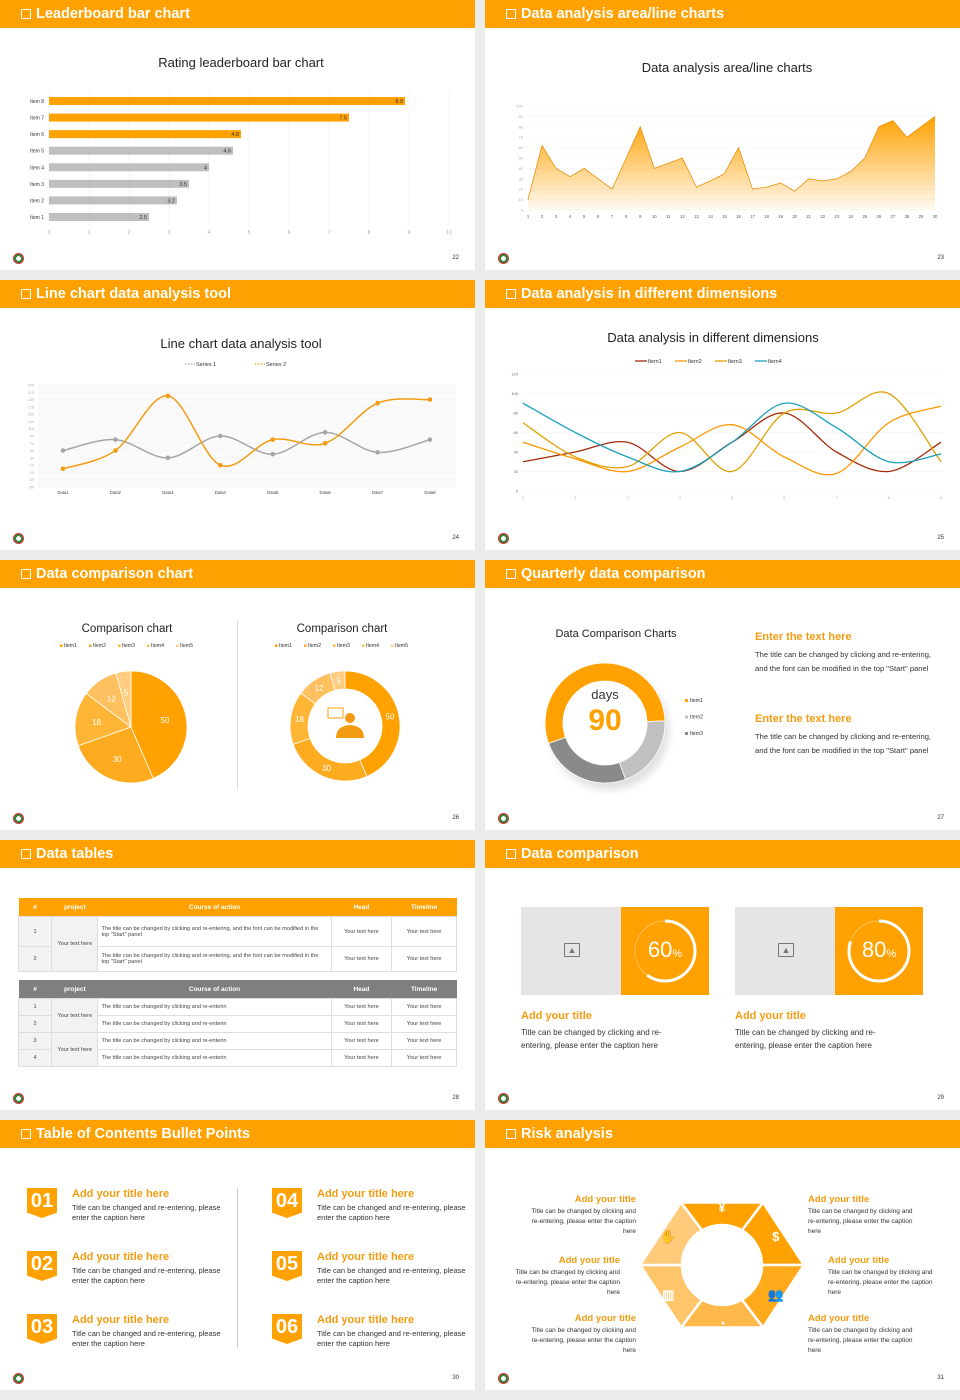 The width and height of the screenshot is (960, 1400). Describe the element at coordinates (35, 959) in the screenshot. I see `row-number: 2` at that location.